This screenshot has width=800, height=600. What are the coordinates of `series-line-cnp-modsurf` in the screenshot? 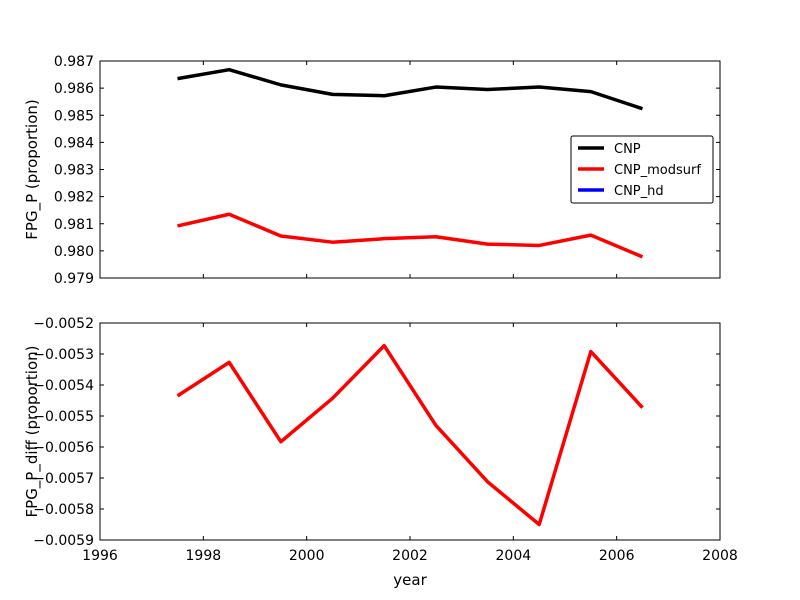 It's located at (410, 235).